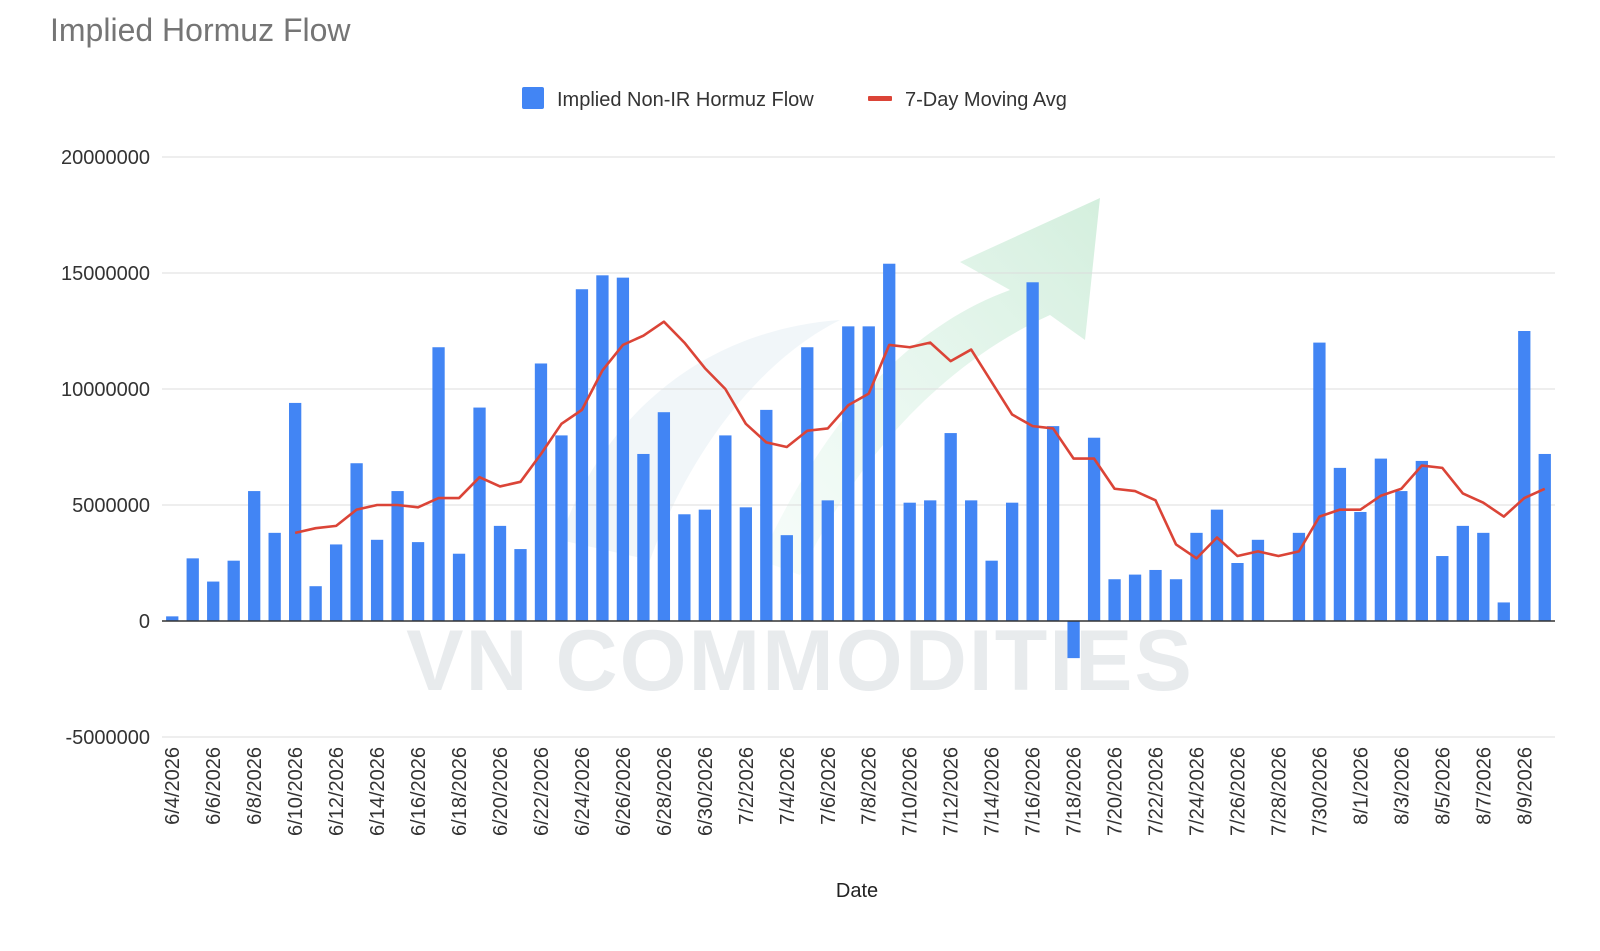  I want to click on y-tick-label: 0, so click(144, 622).